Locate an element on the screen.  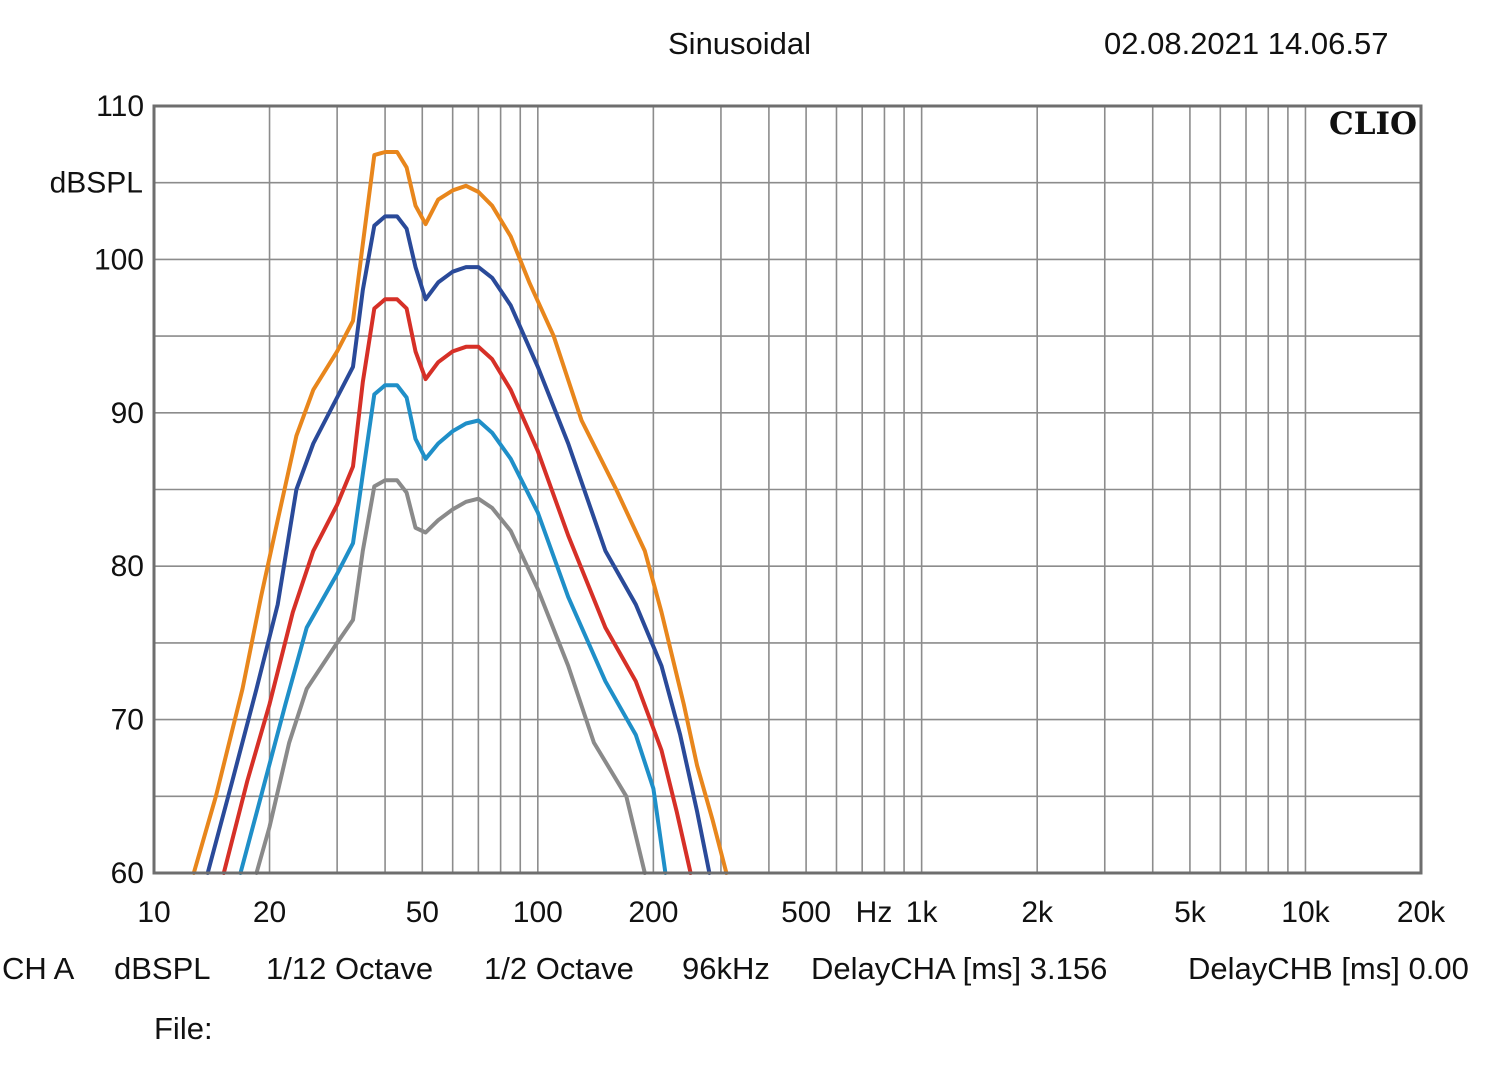
clio-logo: CLIO is located at coordinates (1373, 124).